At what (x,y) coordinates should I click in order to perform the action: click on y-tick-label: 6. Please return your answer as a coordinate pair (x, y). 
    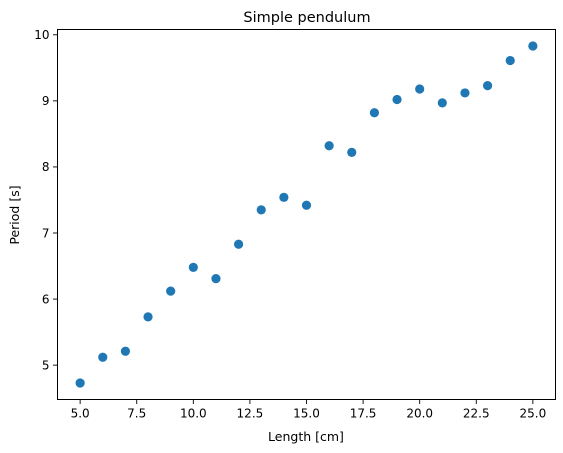
    Looking at the image, I should click on (46, 299).